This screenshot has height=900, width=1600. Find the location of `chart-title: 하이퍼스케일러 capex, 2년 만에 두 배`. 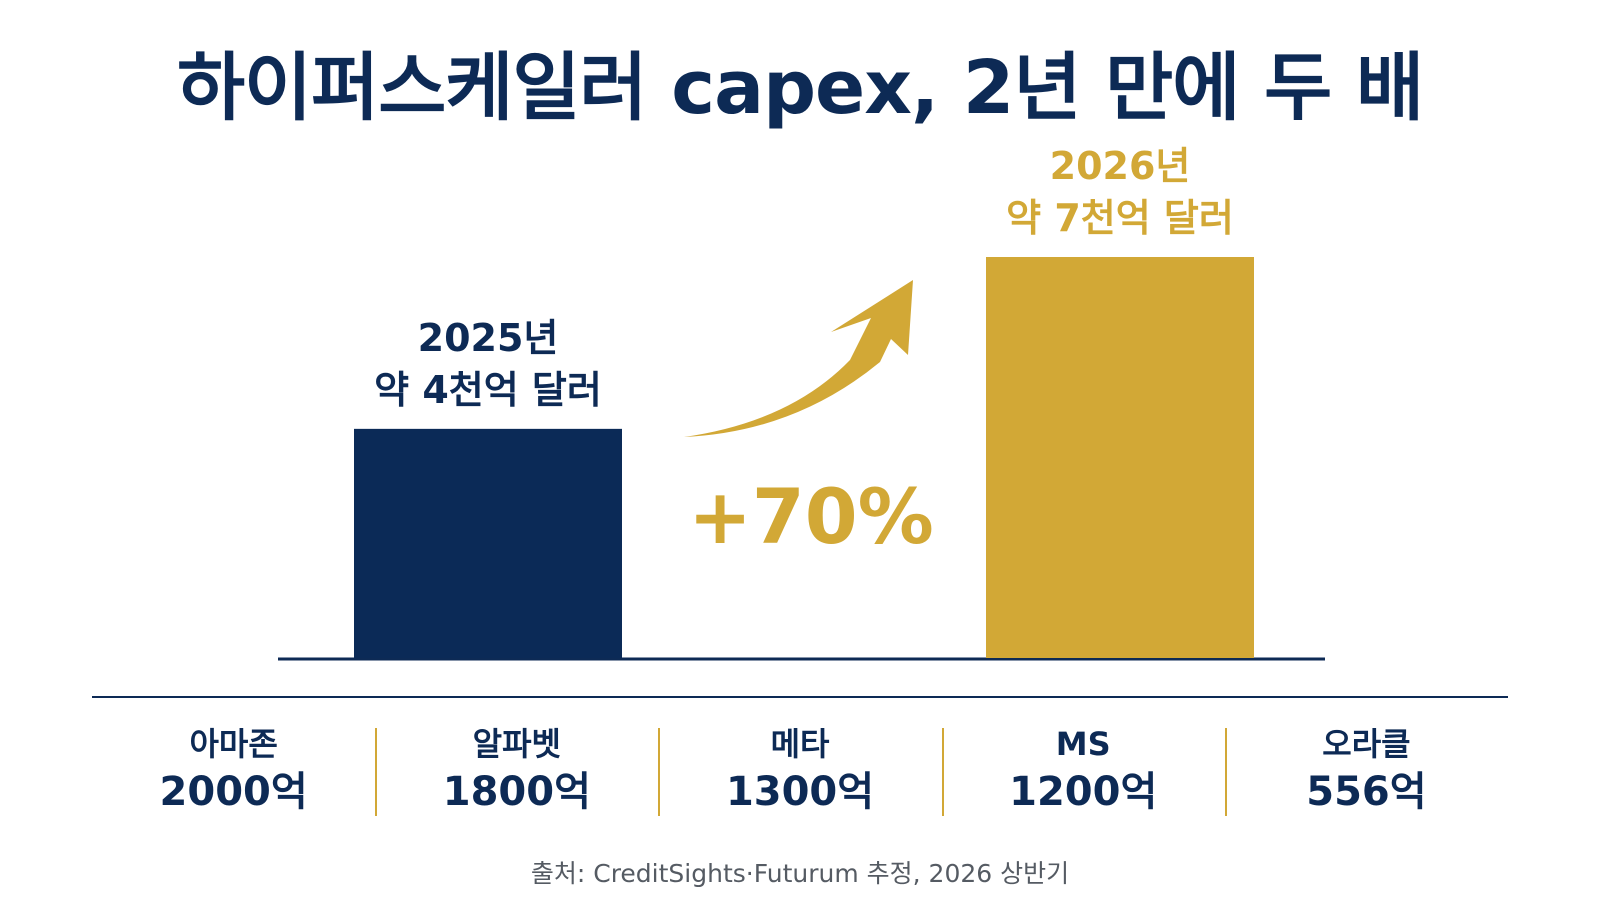

chart-title: 하이퍼스케일러 capex, 2년 만에 두 배 is located at coordinates (800, 88).